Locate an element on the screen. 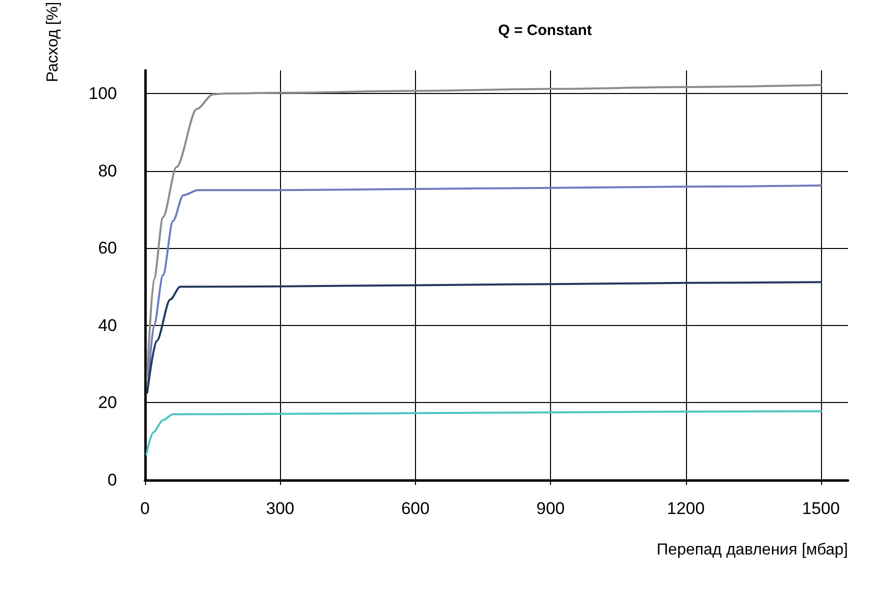 The height and width of the screenshot is (598, 891). y-tick-label: 60 is located at coordinates (107, 248).